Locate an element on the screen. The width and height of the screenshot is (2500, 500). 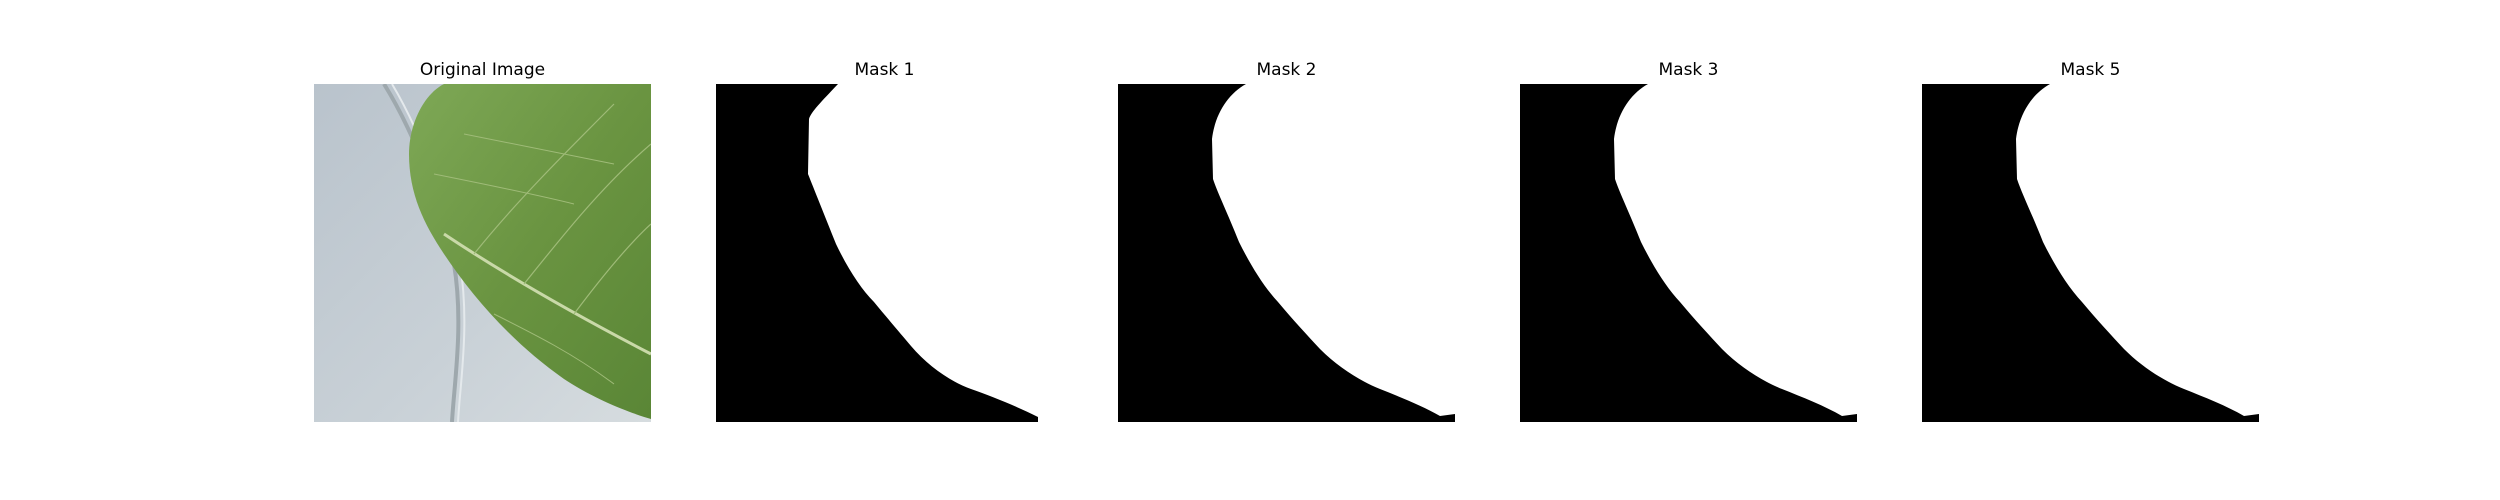
mask-3-image is located at coordinates (1688, 253).